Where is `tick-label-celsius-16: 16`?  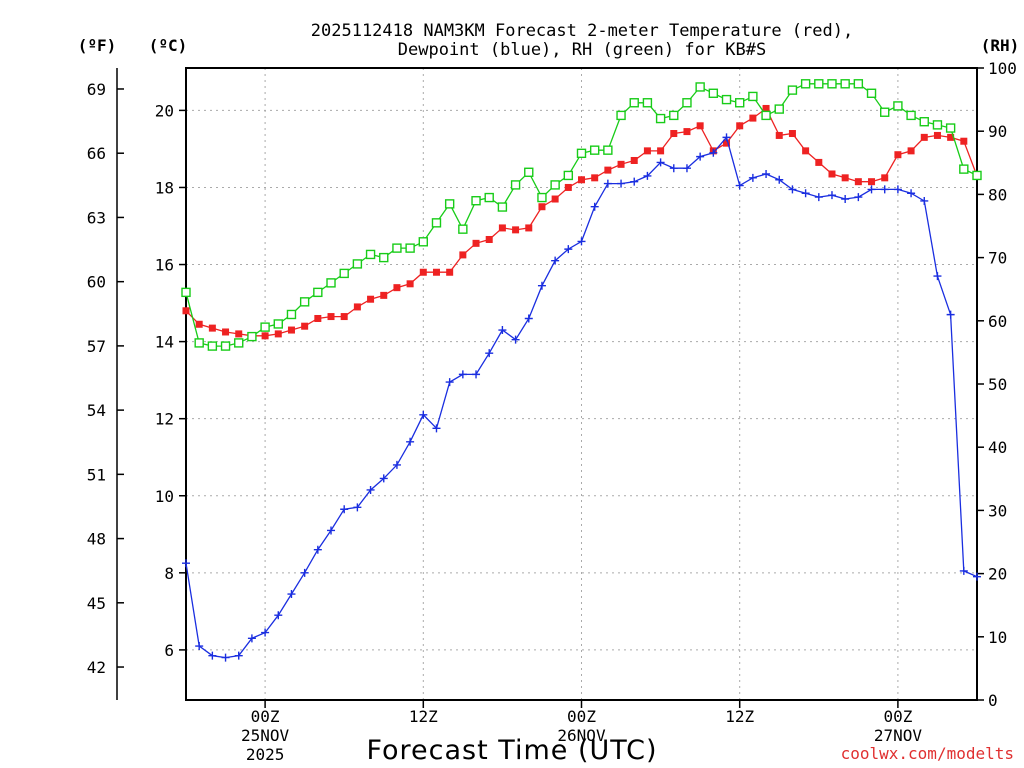 tick-label-celsius-16: 16 is located at coordinates (164, 265).